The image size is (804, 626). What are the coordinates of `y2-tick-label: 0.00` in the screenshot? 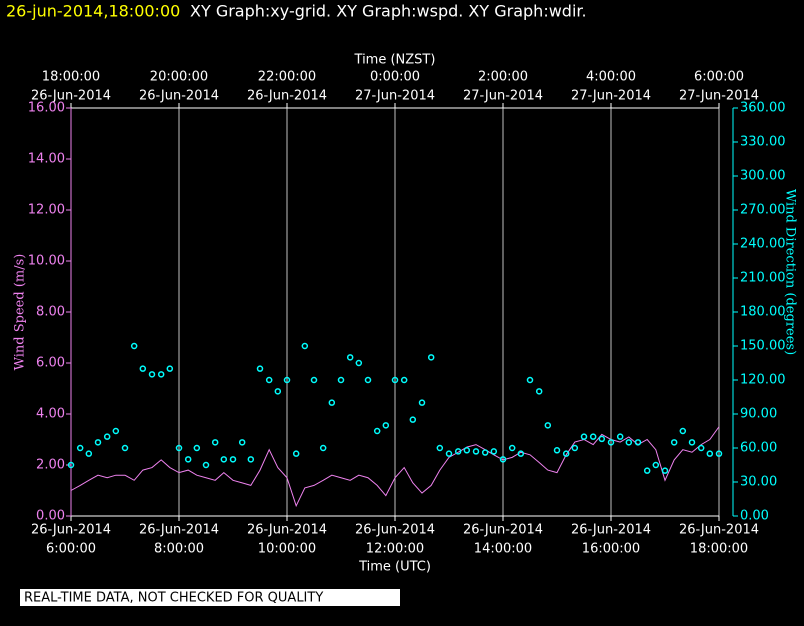 It's located at (754, 516).